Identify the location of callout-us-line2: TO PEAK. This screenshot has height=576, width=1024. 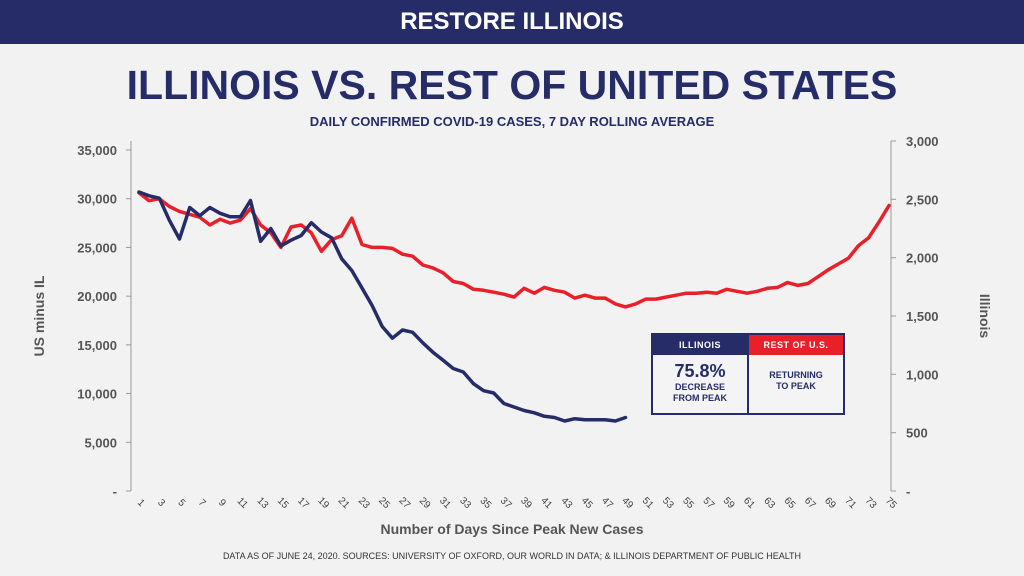
(796, 386).